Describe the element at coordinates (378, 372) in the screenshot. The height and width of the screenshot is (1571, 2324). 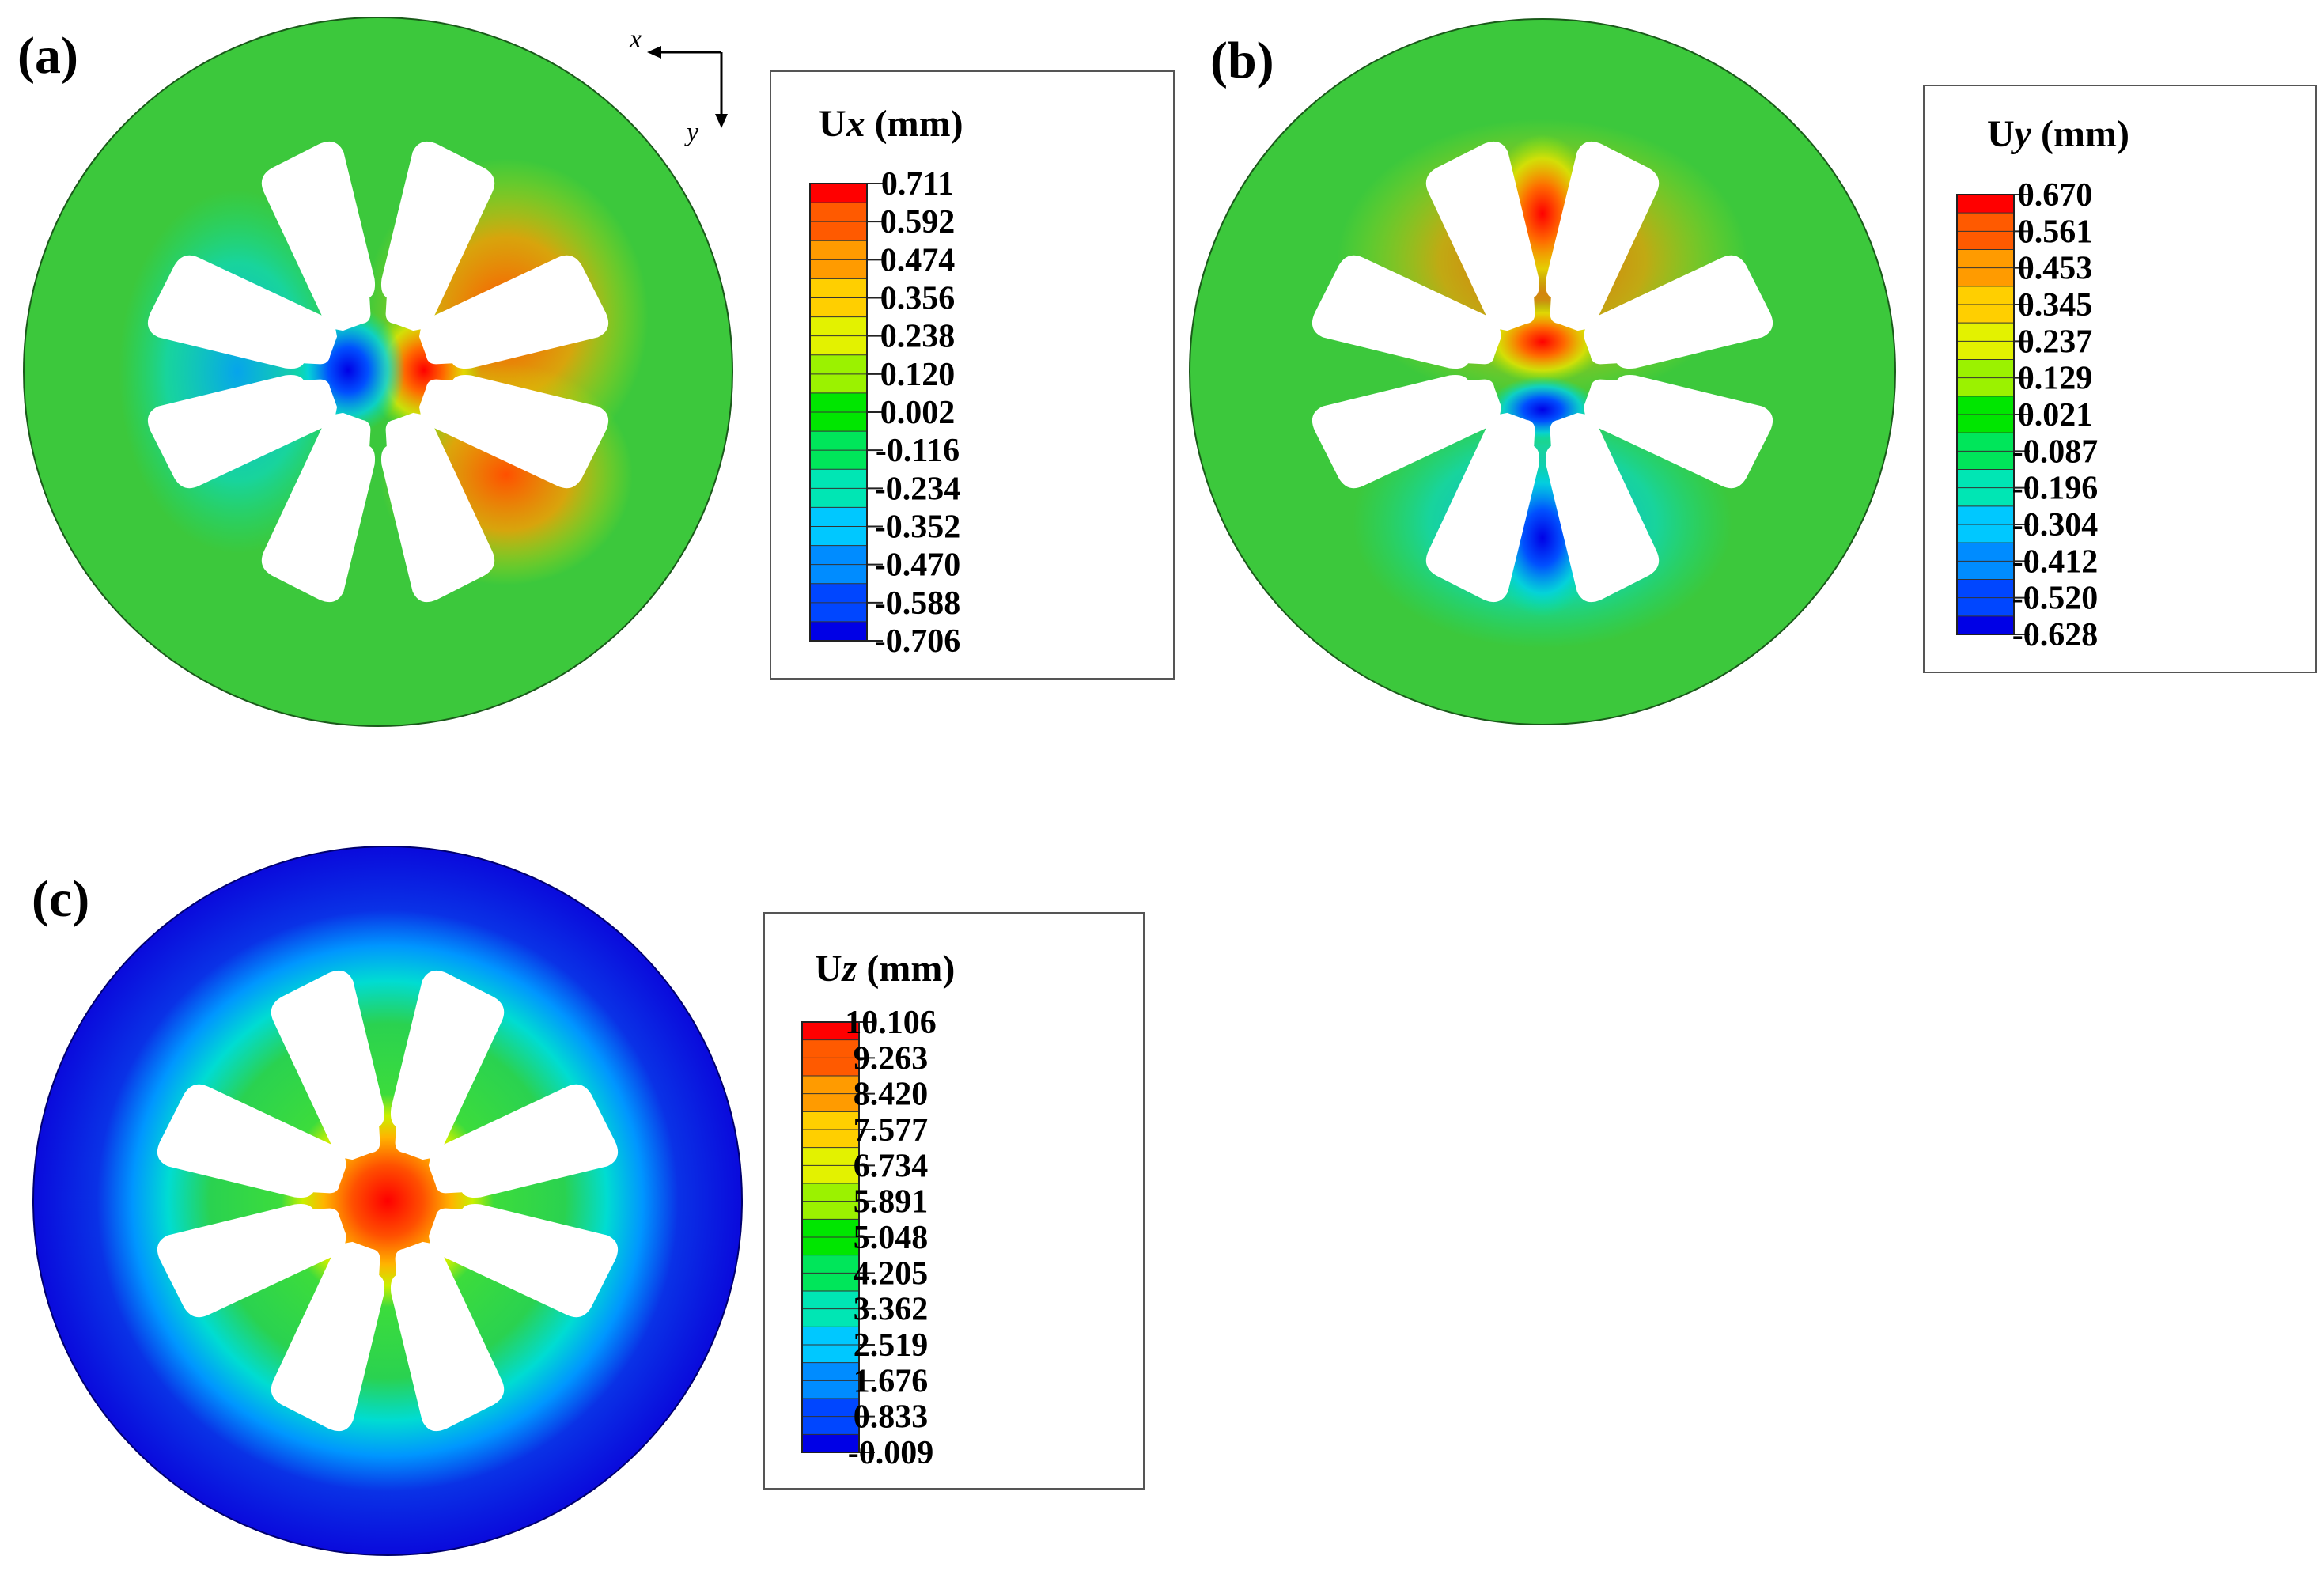
I see `disk-ux` at that location.